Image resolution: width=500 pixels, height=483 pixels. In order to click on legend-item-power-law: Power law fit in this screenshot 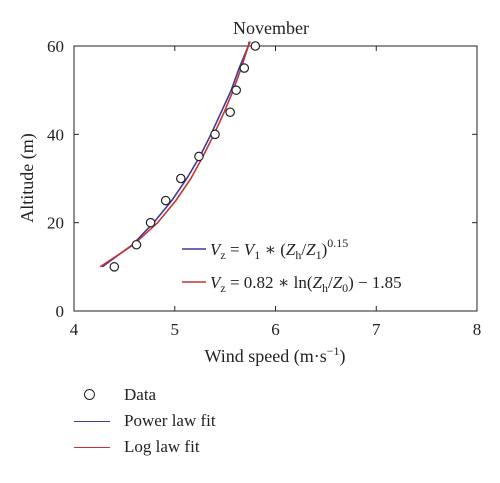, I will do `click(194, 421)`.